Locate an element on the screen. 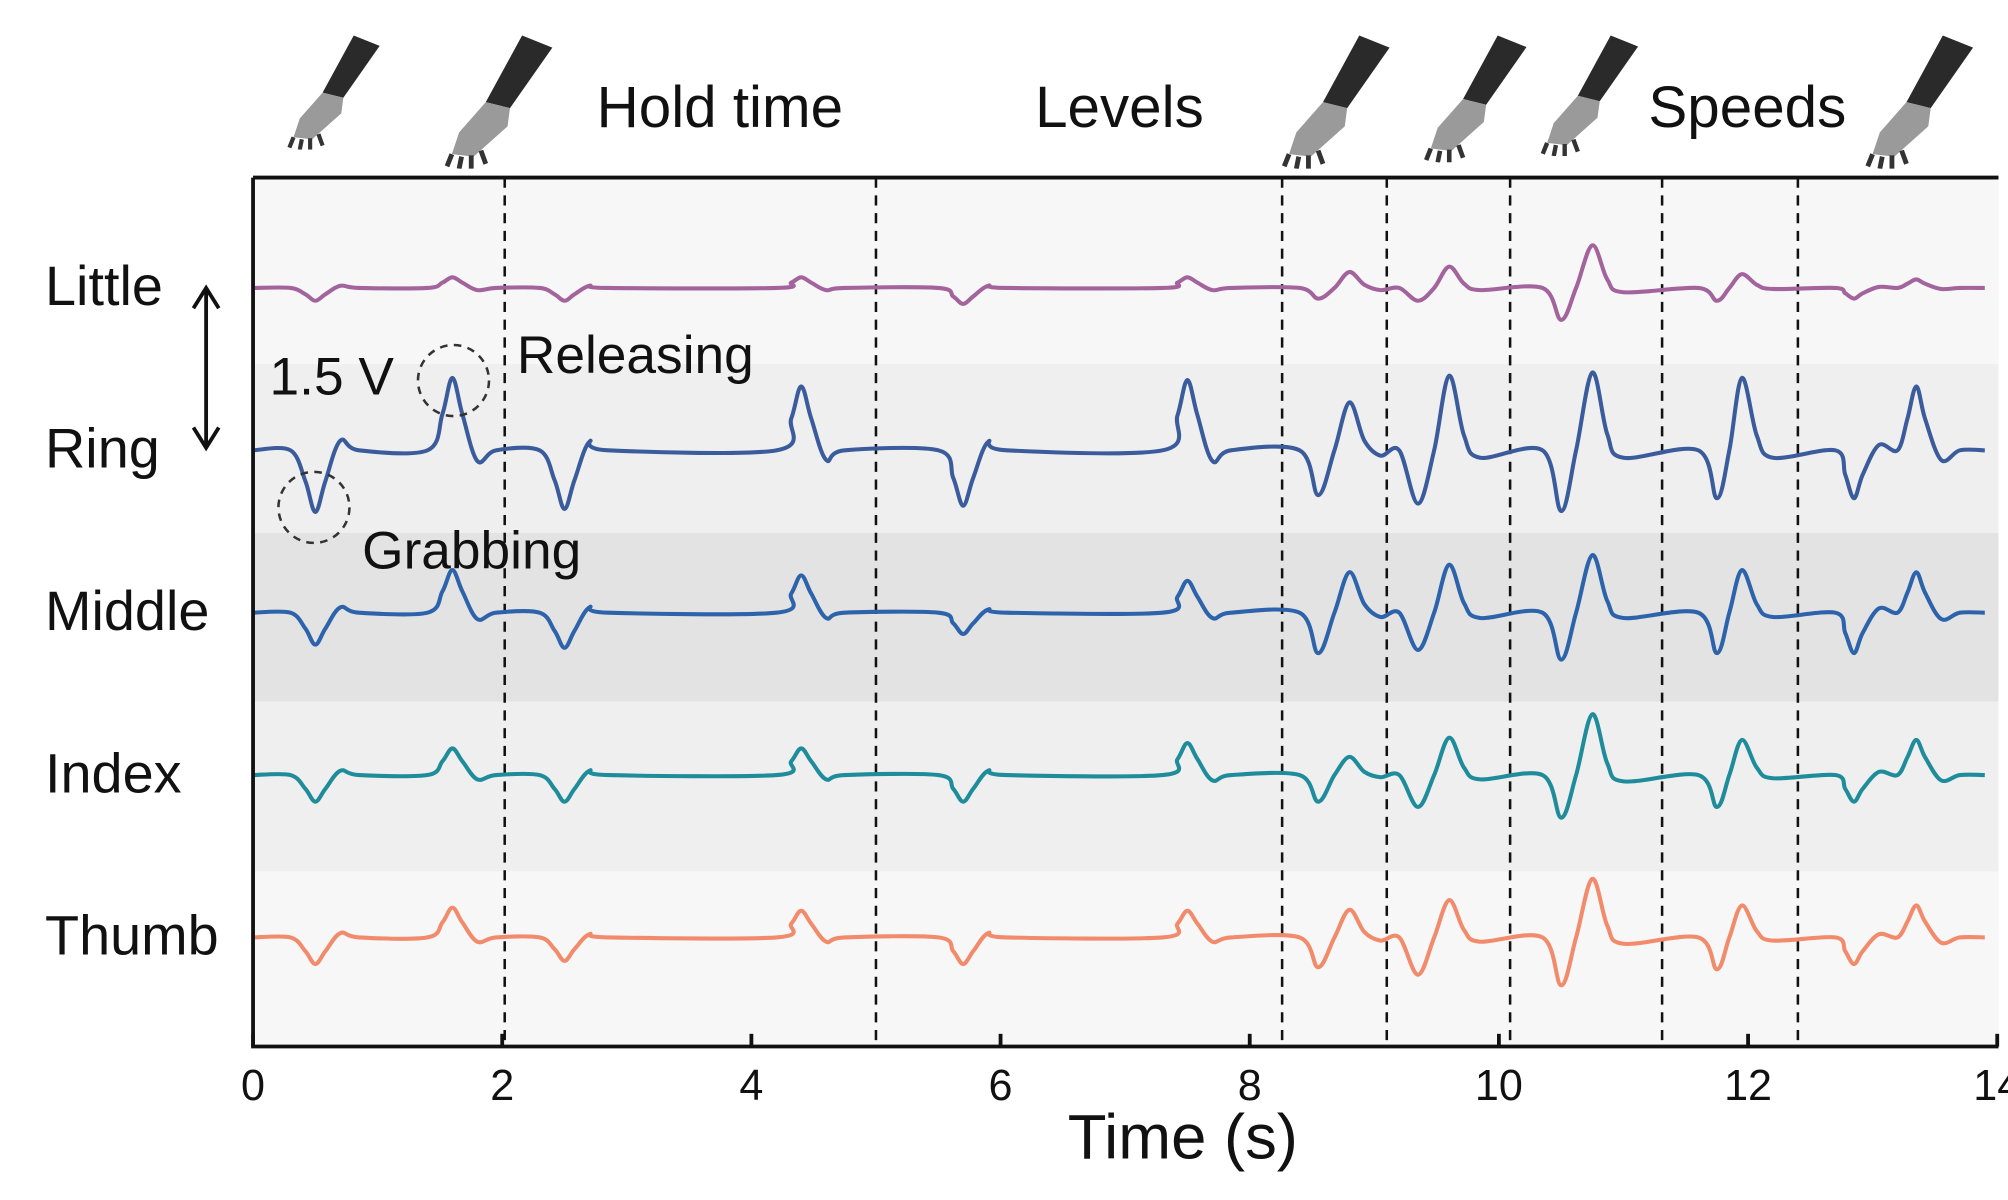 This screenshot has width=2008, height=1200. channel-label: Little is located at coordinates (104, 285).